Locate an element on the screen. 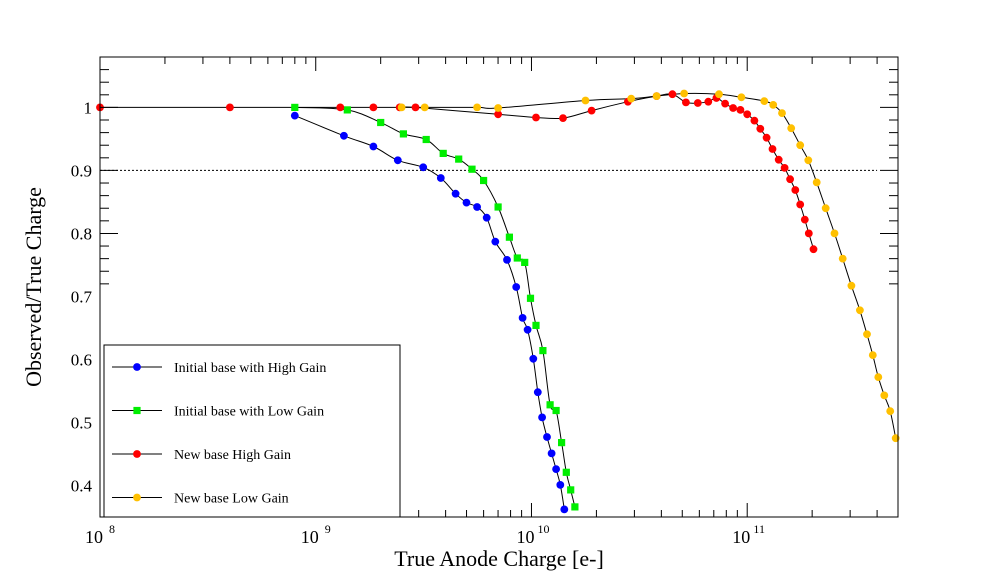  y-tick-label: 0.5 is located at coordinates (81, 422).